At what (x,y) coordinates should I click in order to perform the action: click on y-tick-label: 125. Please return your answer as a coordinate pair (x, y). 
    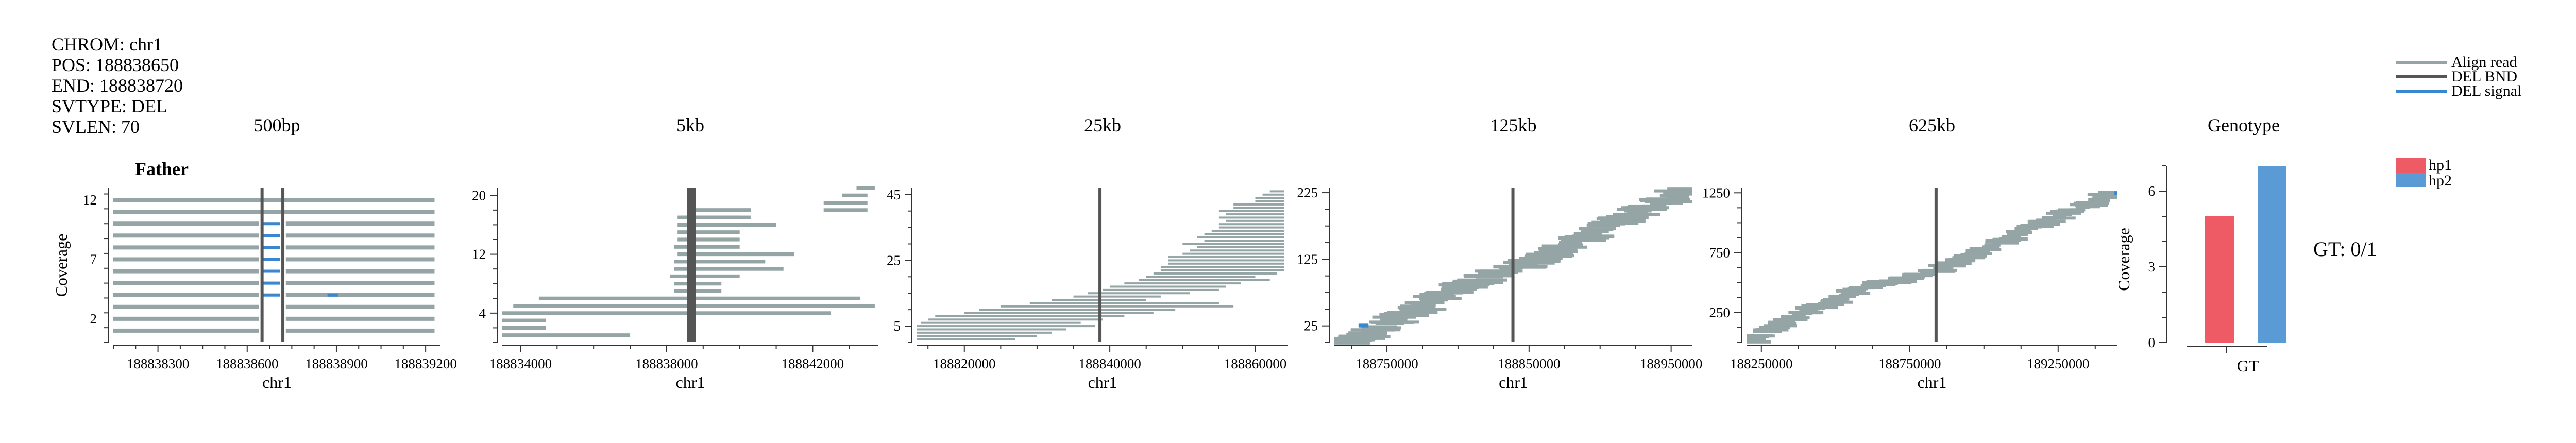
    Looking at the image, I should click on (1307, 259).